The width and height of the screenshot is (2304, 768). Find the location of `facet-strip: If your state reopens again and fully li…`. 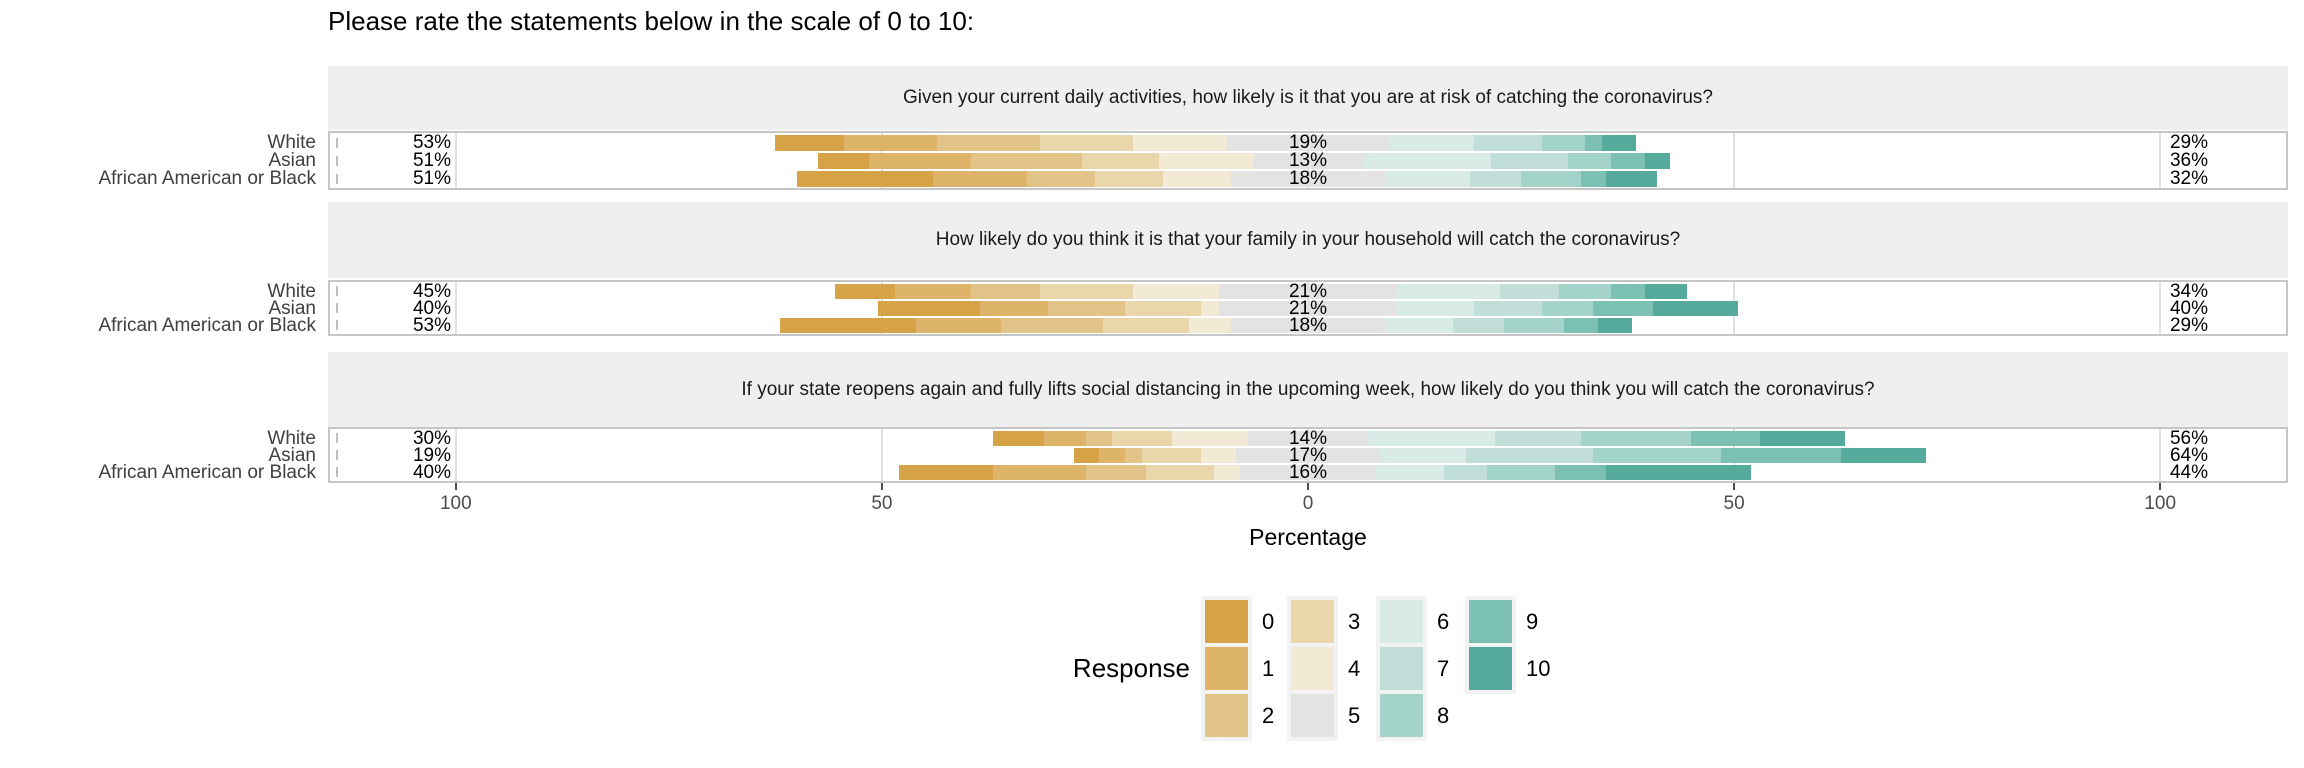

facet-strip: If your state reopens again and fully li… is located at coordinates (1308, 389).